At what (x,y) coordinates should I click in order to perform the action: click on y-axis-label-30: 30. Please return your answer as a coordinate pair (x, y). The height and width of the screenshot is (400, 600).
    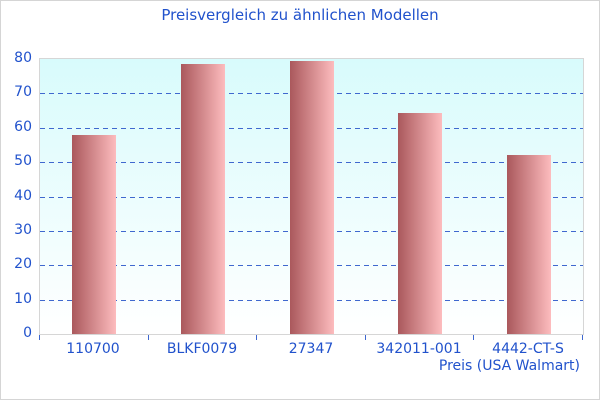
    Looking at the image, I should click on (23, 230).